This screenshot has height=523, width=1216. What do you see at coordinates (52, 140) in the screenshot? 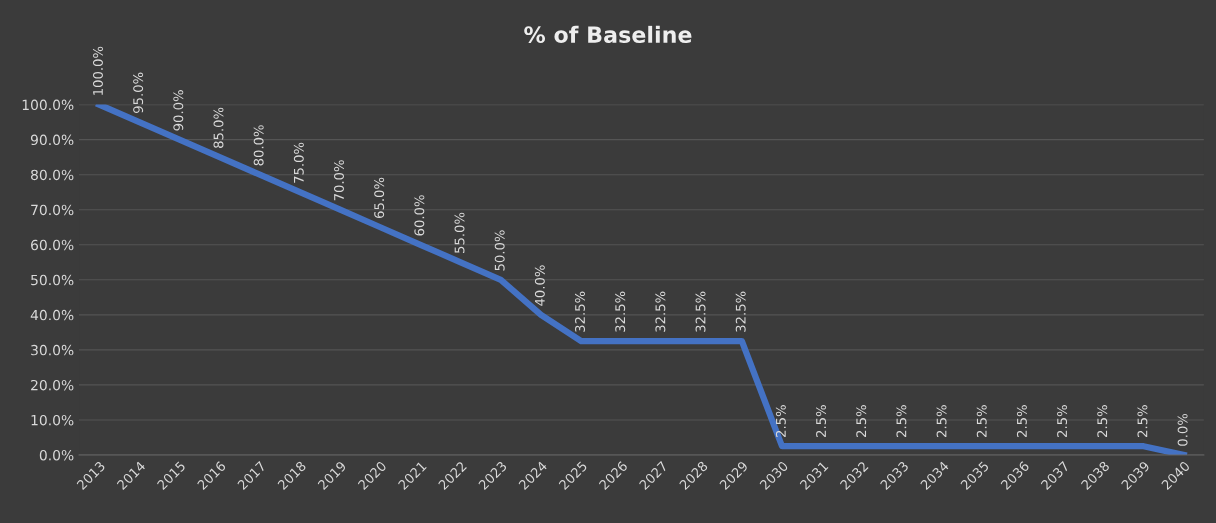
I see `y-tick-label: 90.0%` at bounding box center [52, 140].